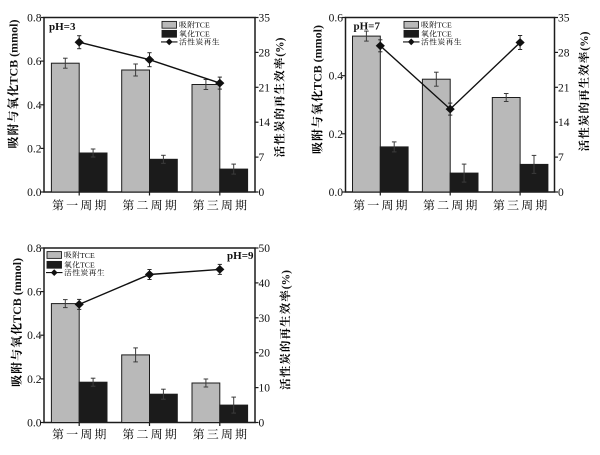  I want to click on svg-text: 50, so click(265, 249).